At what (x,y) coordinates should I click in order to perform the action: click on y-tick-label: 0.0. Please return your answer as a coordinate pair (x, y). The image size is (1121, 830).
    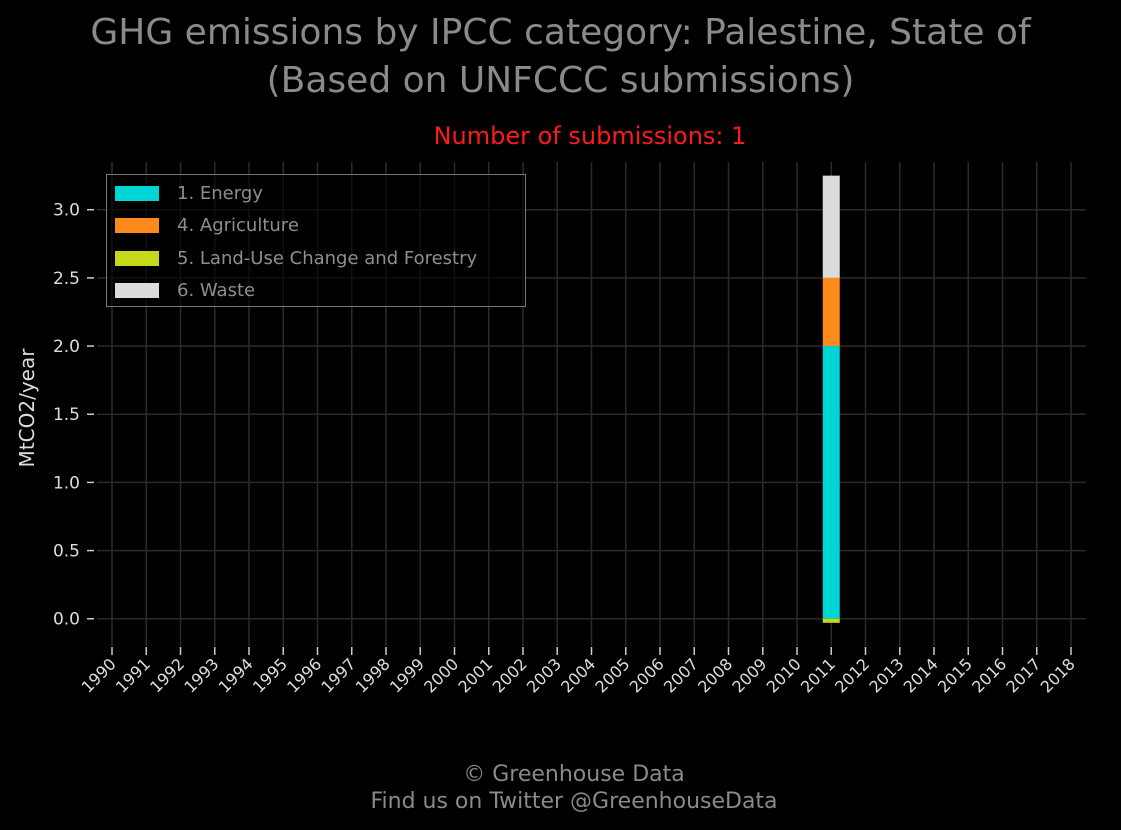
    Looking at the image, I should click on (66, 620).